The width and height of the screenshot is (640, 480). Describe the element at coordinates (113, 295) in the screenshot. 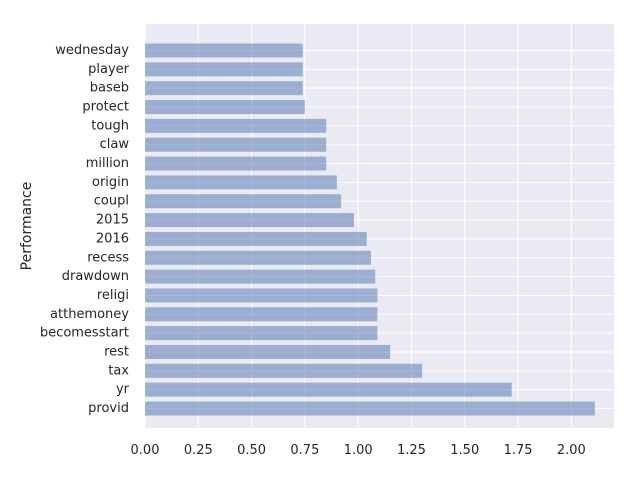

I see `y-tick-label: religi` at that location.